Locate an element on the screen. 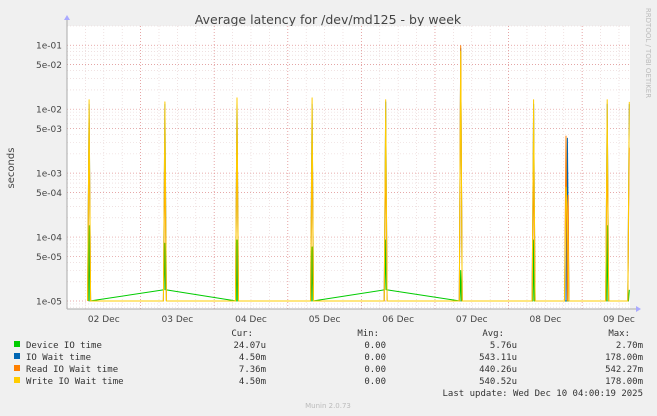 The width and height of the screenshot is (657, 416). legend-name-io-wait: IO Wait time is located at coordinates (58, 358).